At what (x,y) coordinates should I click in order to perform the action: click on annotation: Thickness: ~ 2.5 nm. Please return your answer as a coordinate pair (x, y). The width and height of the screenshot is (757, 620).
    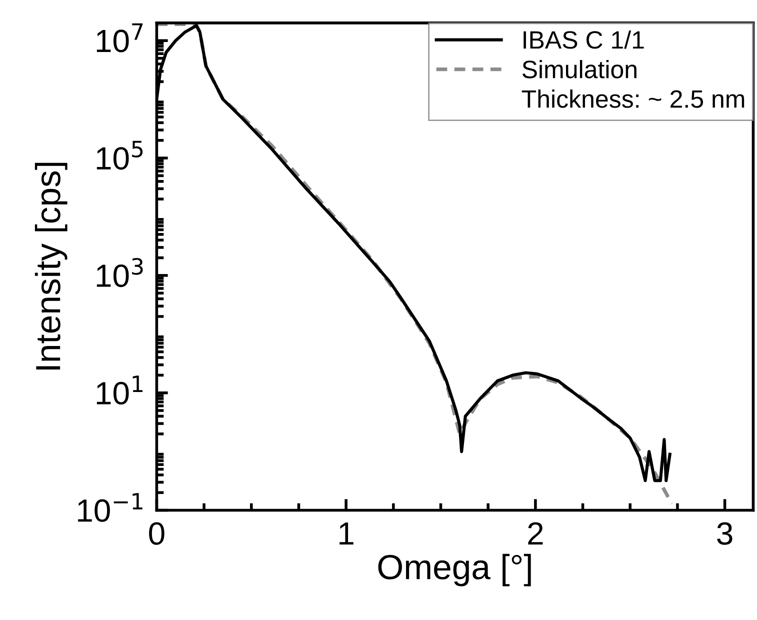
    Looking at the image, I should click on (633, 99).